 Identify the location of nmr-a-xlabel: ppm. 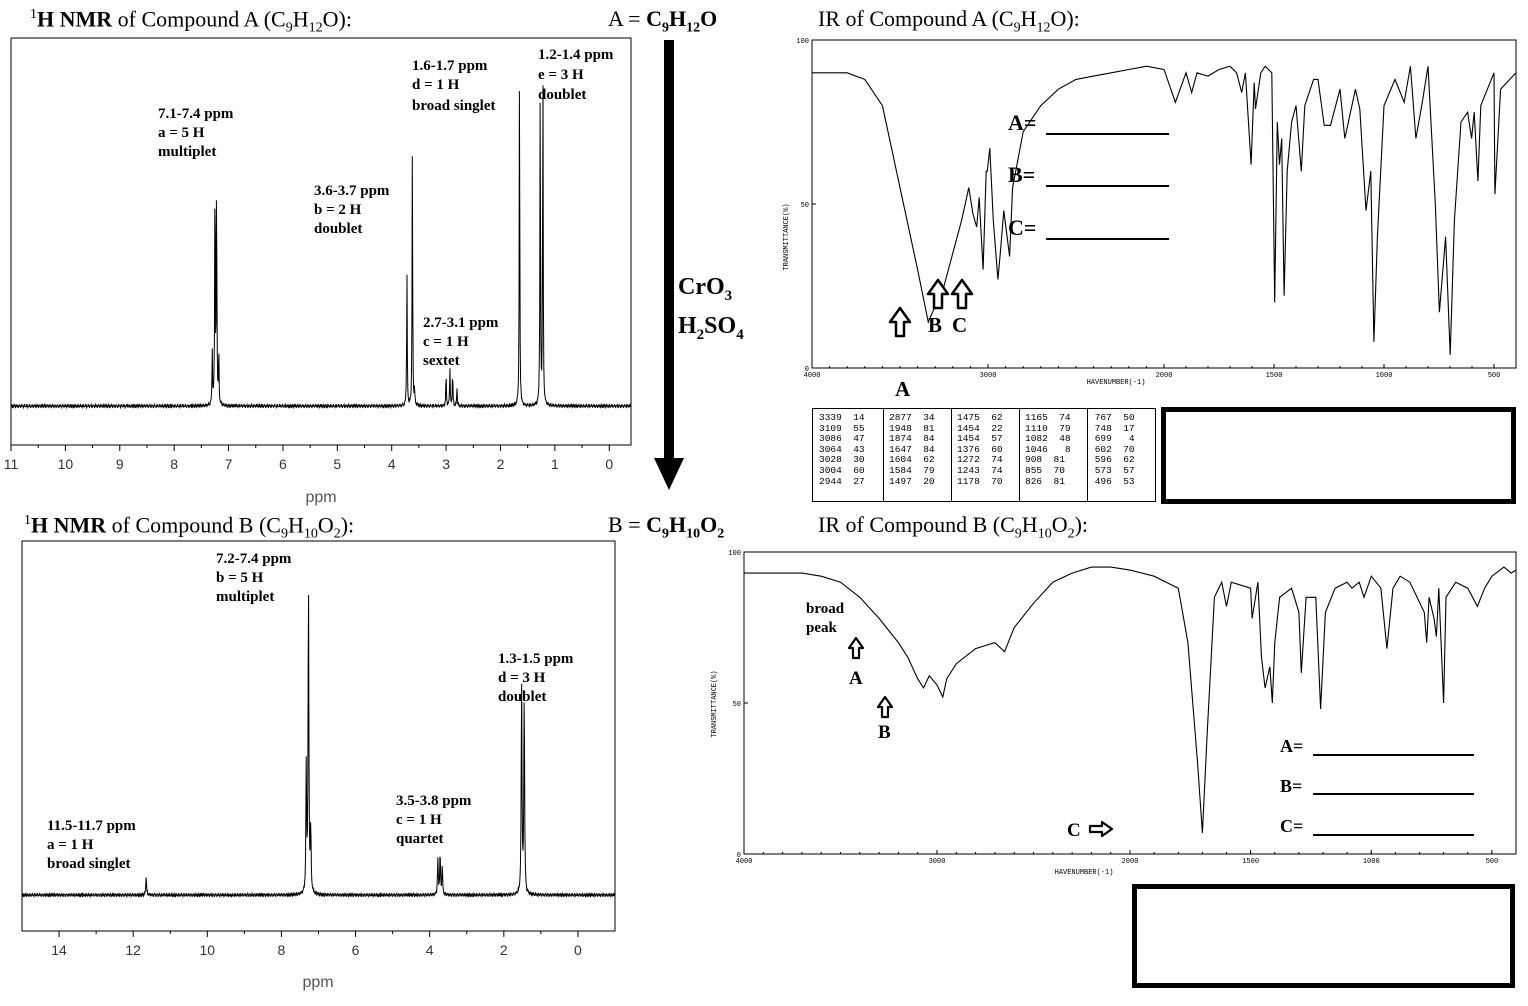
(320, 497).